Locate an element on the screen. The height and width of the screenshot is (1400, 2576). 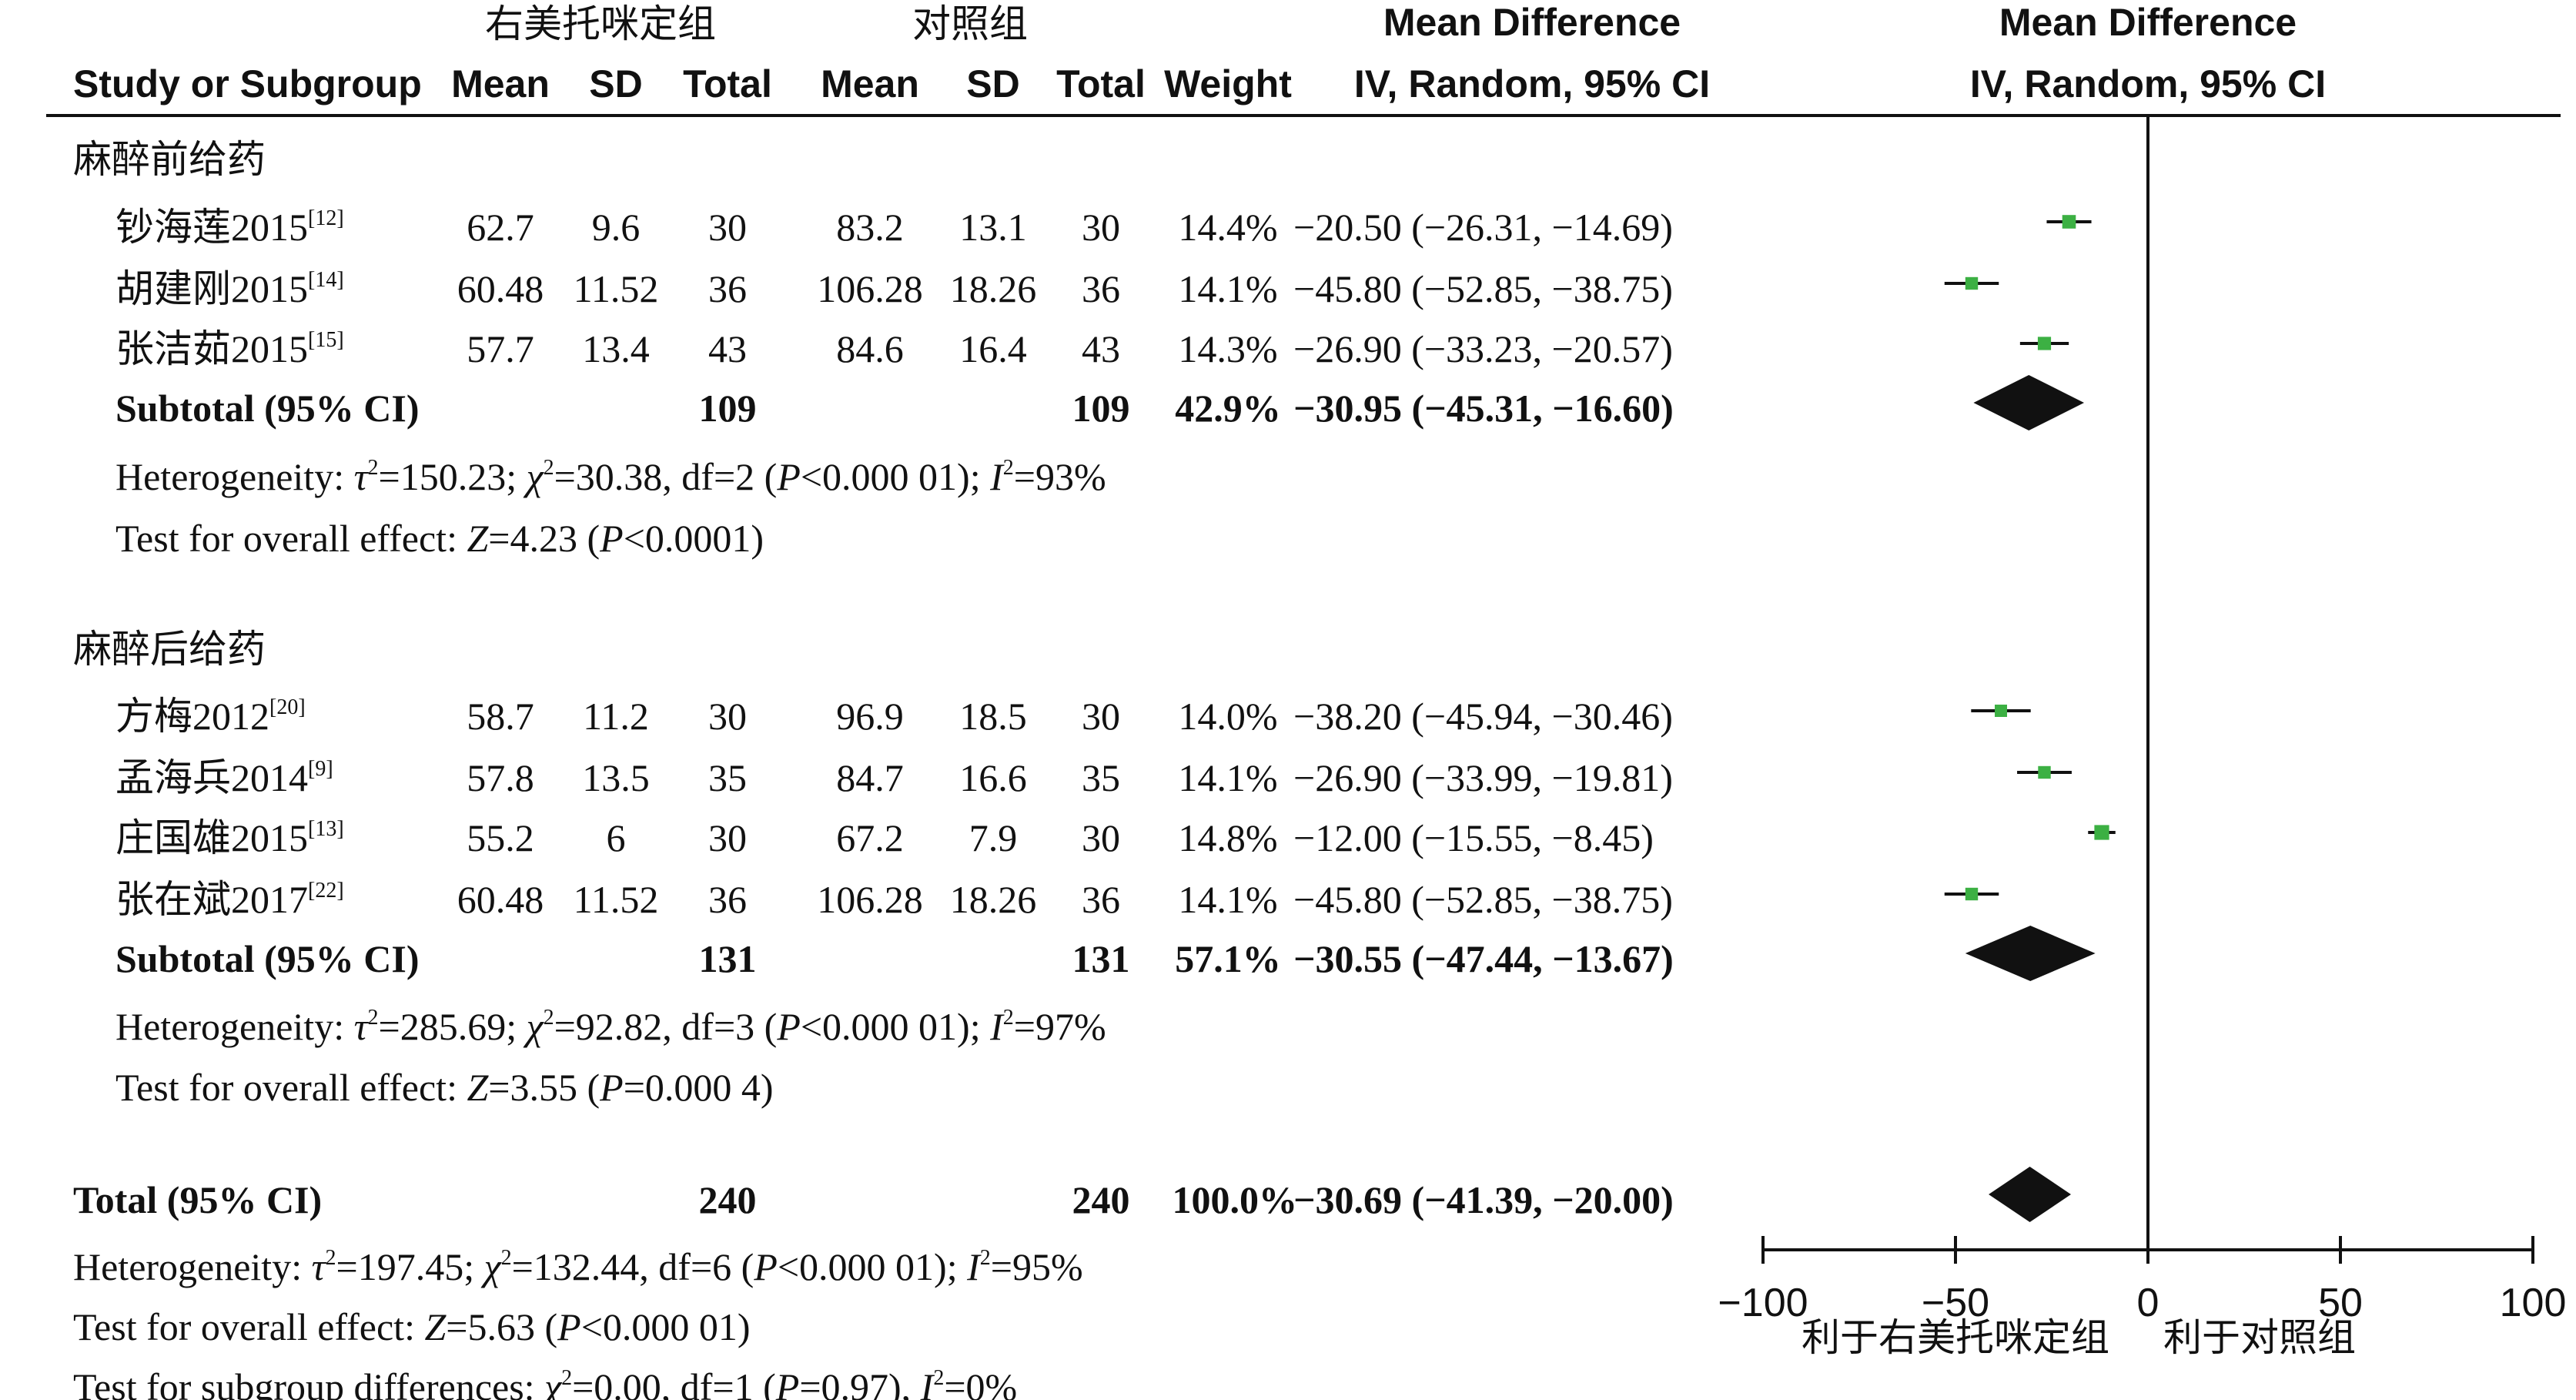
mean-exp-value: 57.8 is located at coordinates (501, 777).